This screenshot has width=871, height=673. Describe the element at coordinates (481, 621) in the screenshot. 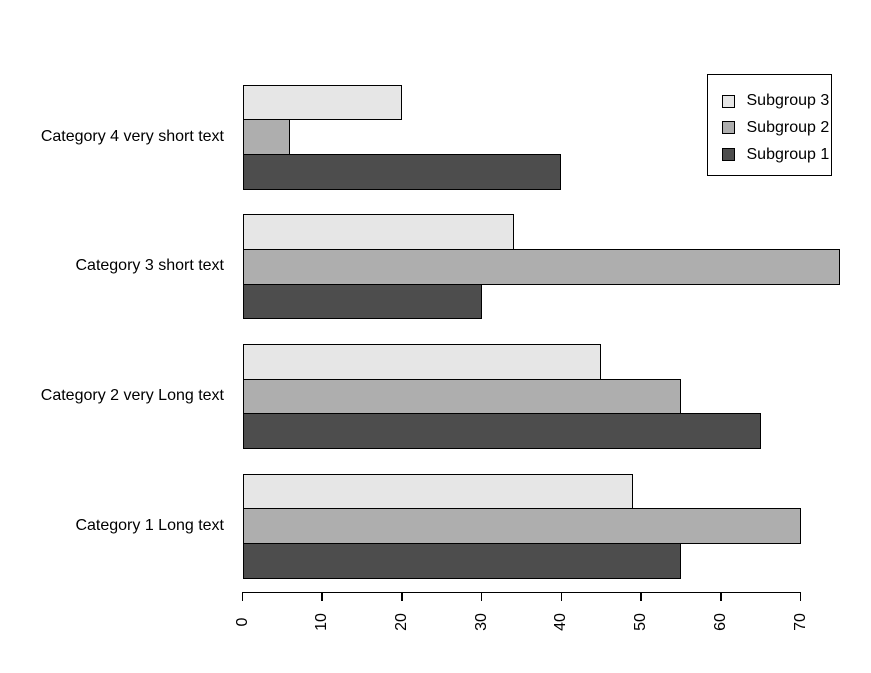

I see `x-axis-tick-label: 30` at that location.